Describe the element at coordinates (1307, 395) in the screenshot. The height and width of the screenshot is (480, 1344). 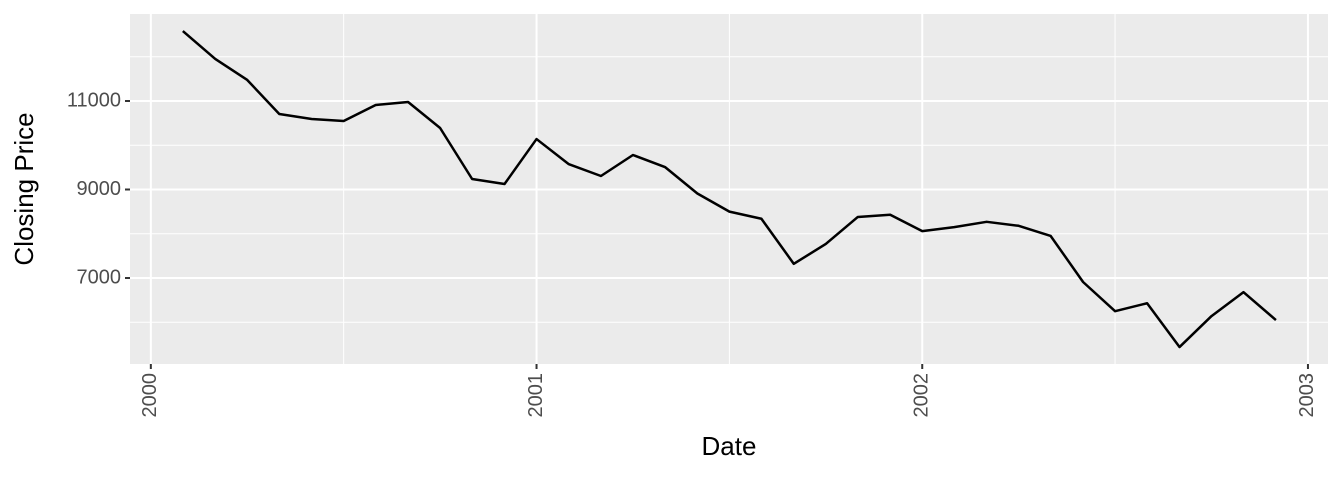
I see `x-tick-label: 2003` at that location.